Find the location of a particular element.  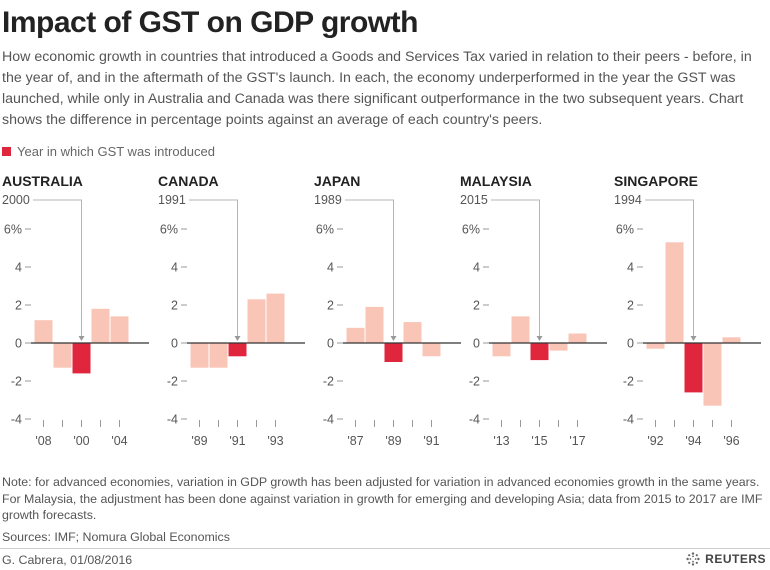

reuters-dots-icon is located at coordinates (693, 559).